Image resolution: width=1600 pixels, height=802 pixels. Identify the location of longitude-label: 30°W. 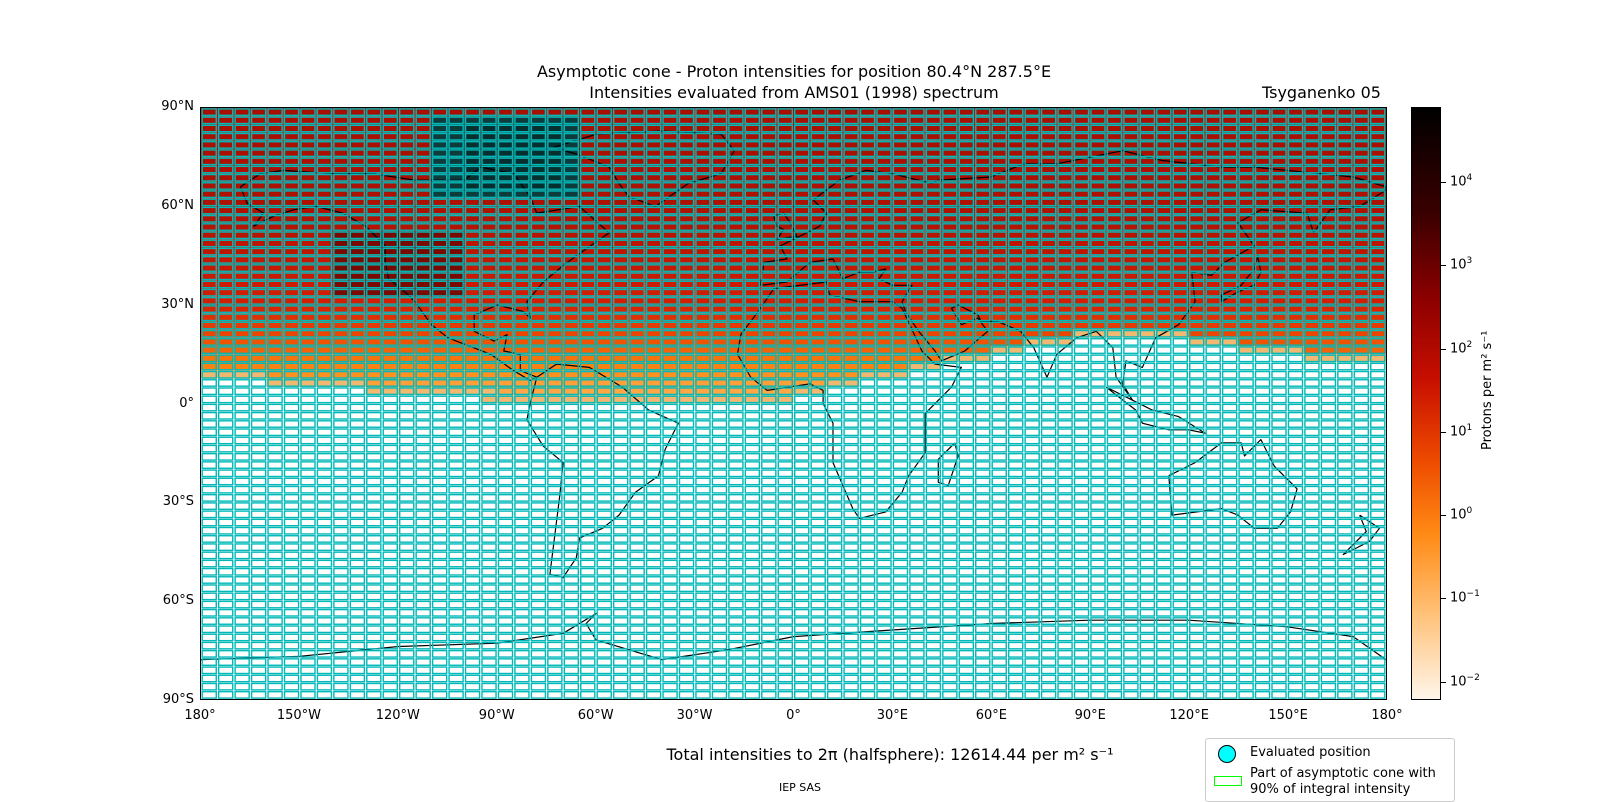
(695, 715).